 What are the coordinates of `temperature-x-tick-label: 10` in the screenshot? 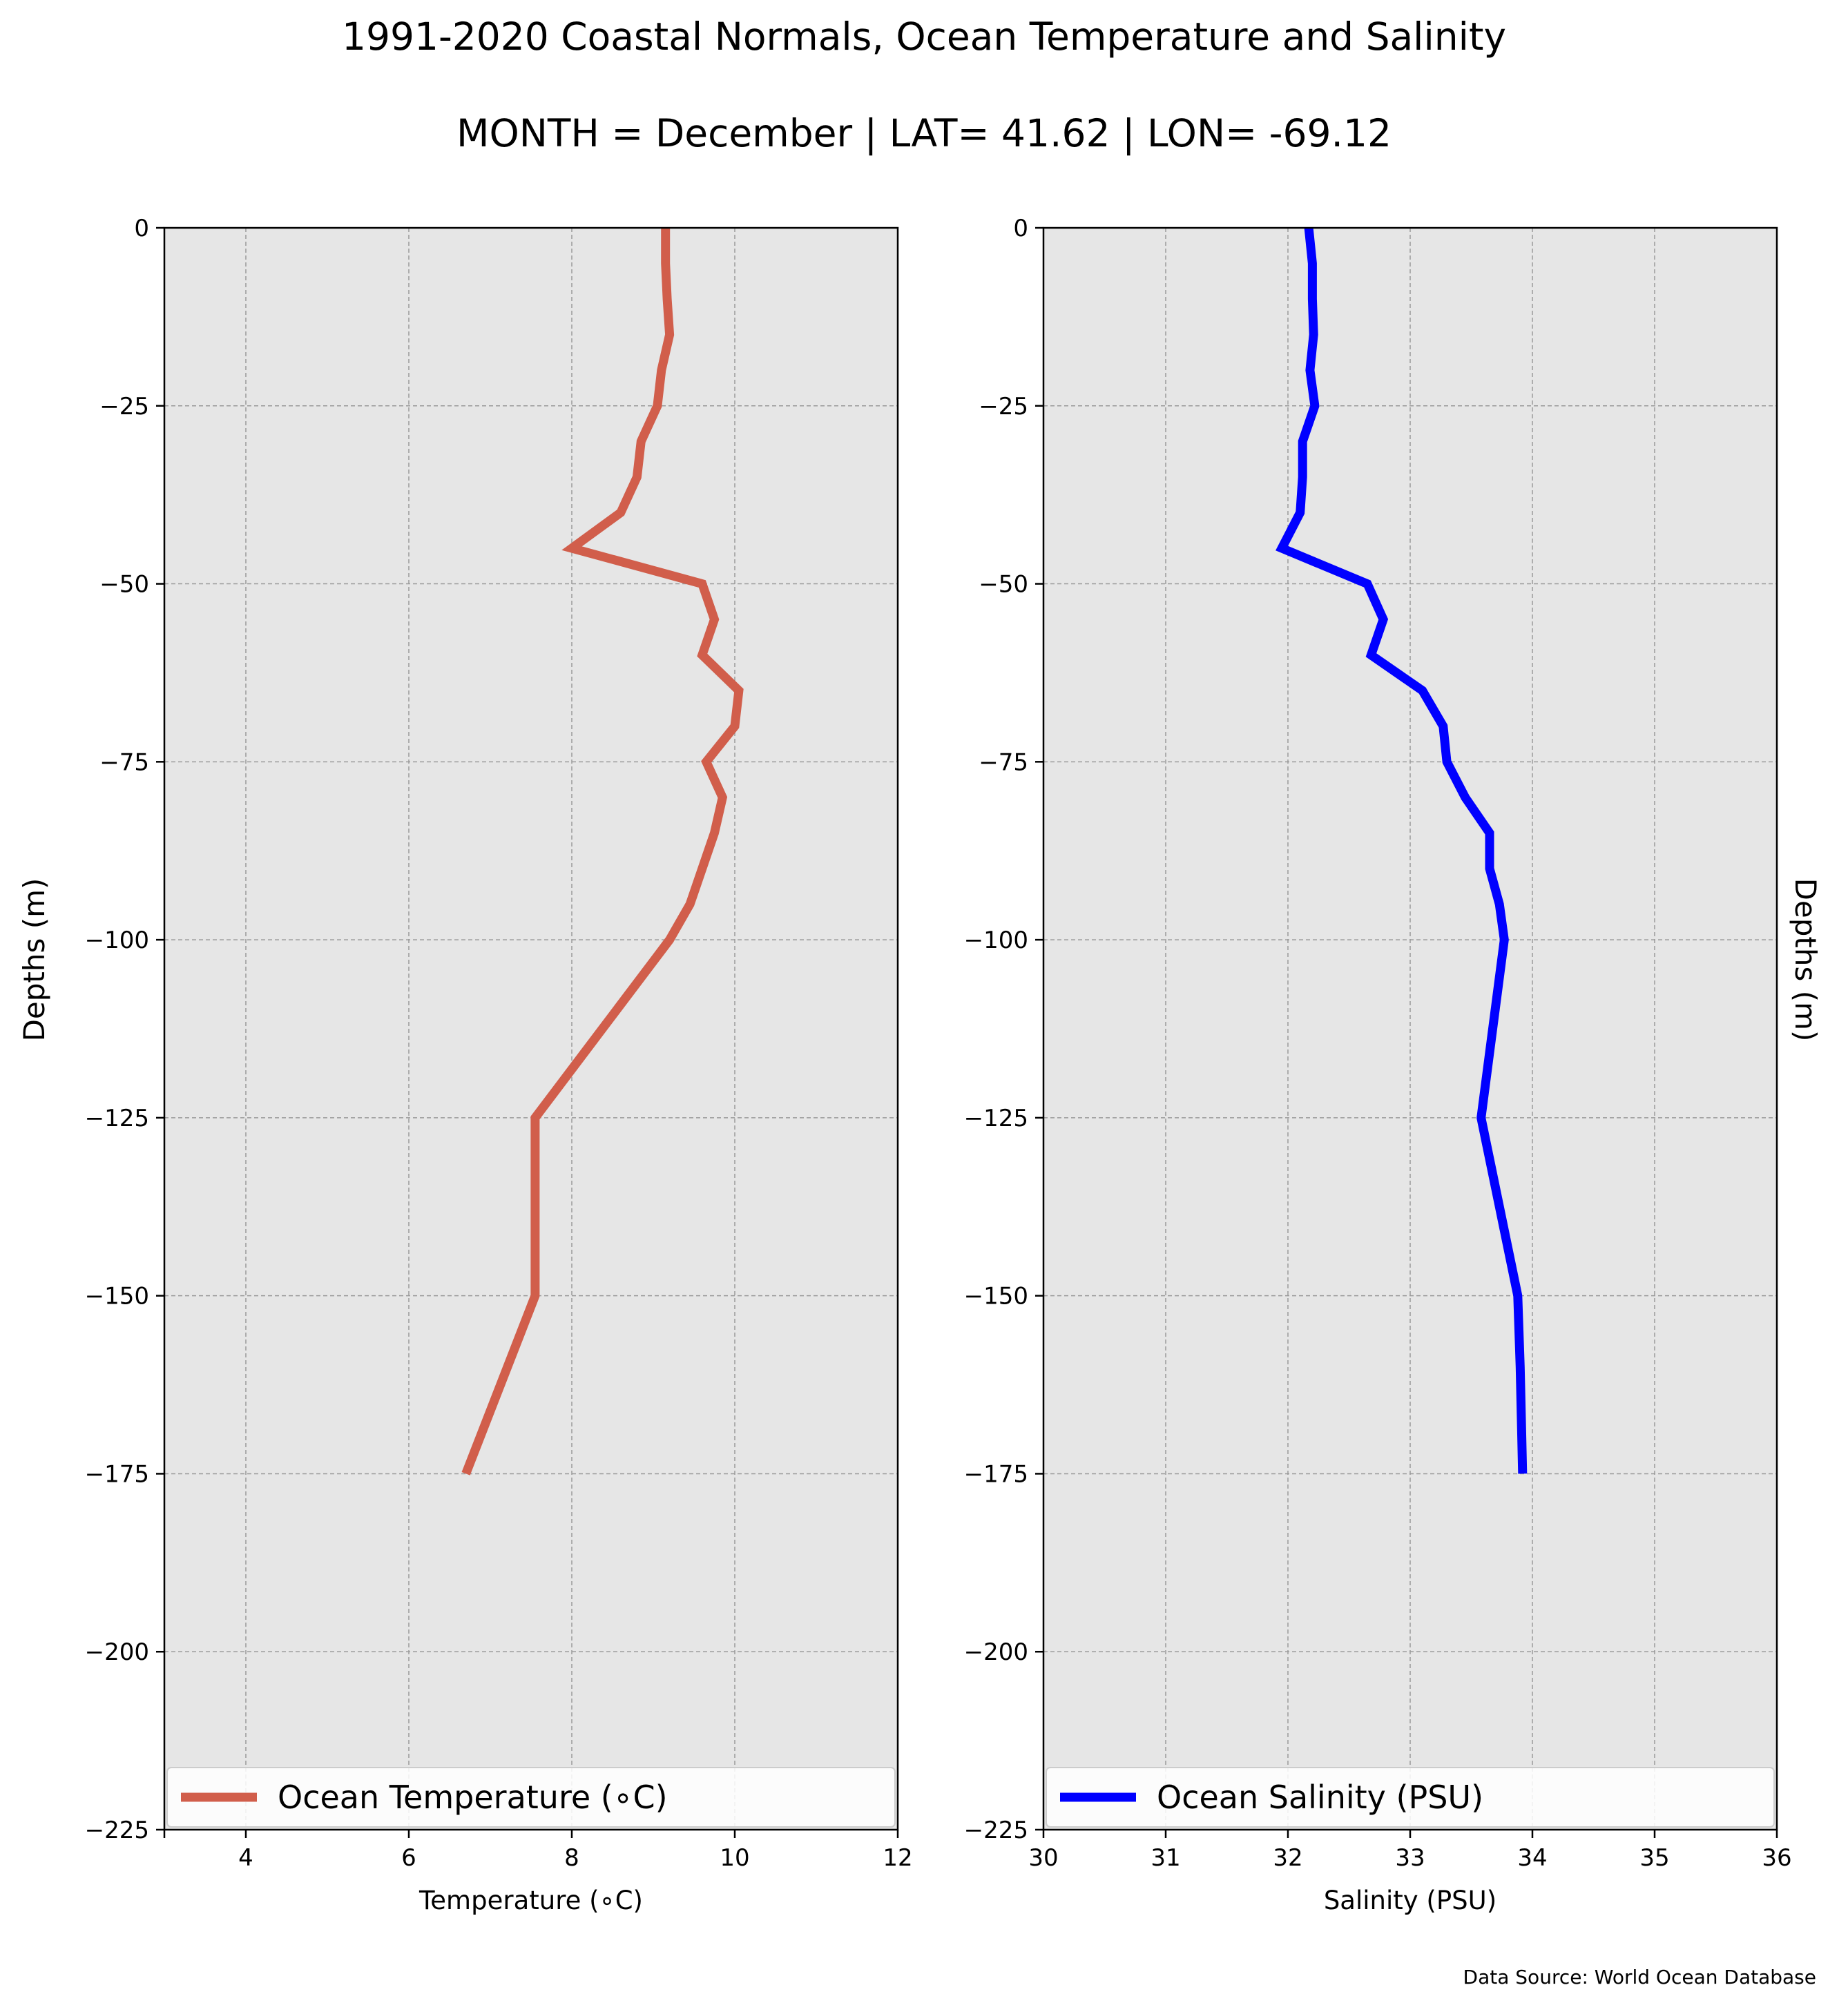 It's located at (734, 1858).